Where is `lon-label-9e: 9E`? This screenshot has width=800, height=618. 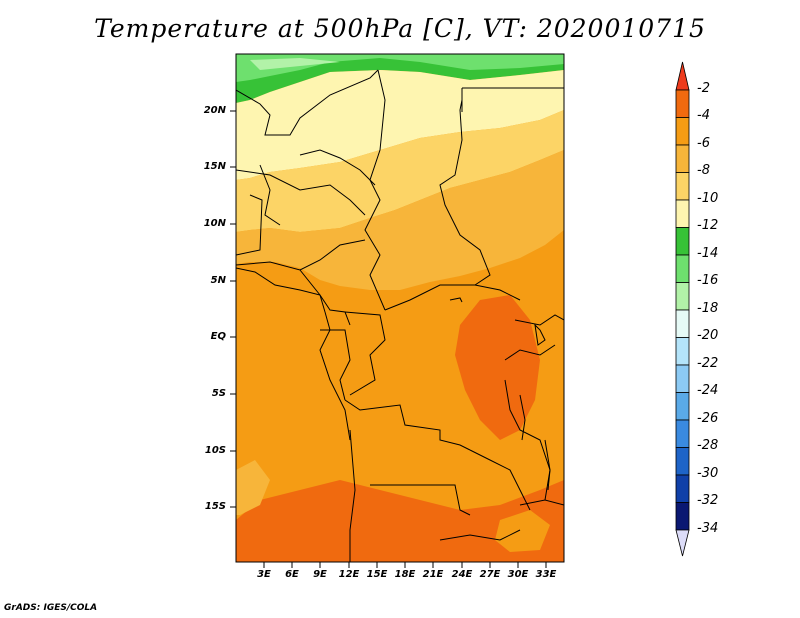 lon-label-9e: 9E is located at coordinates (320, 574).